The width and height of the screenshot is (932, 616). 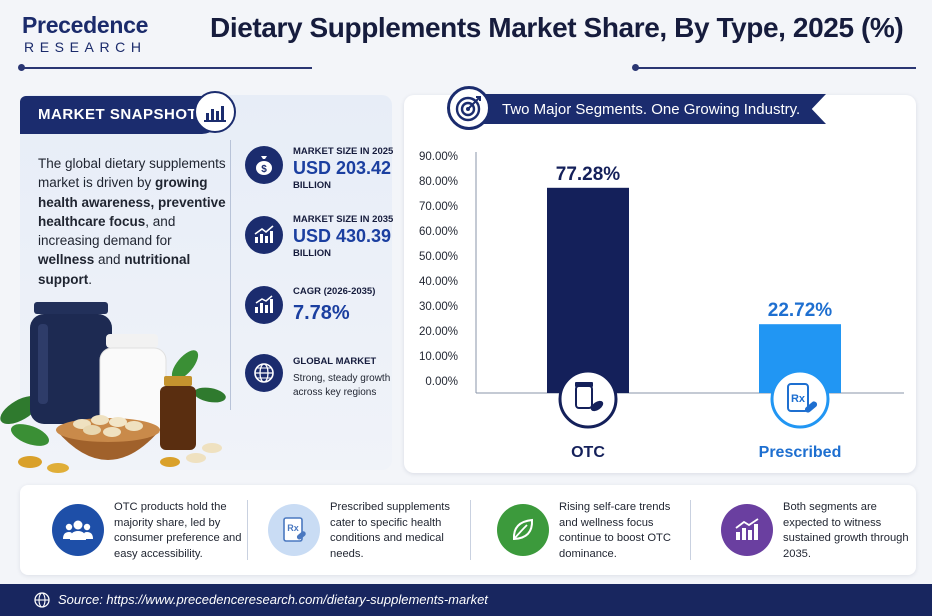 What do you see at coordinates (334, 291) in the screenshot?
I see `kpi-label: CAGR (2026-2035)` at bounding box center [334, 291].